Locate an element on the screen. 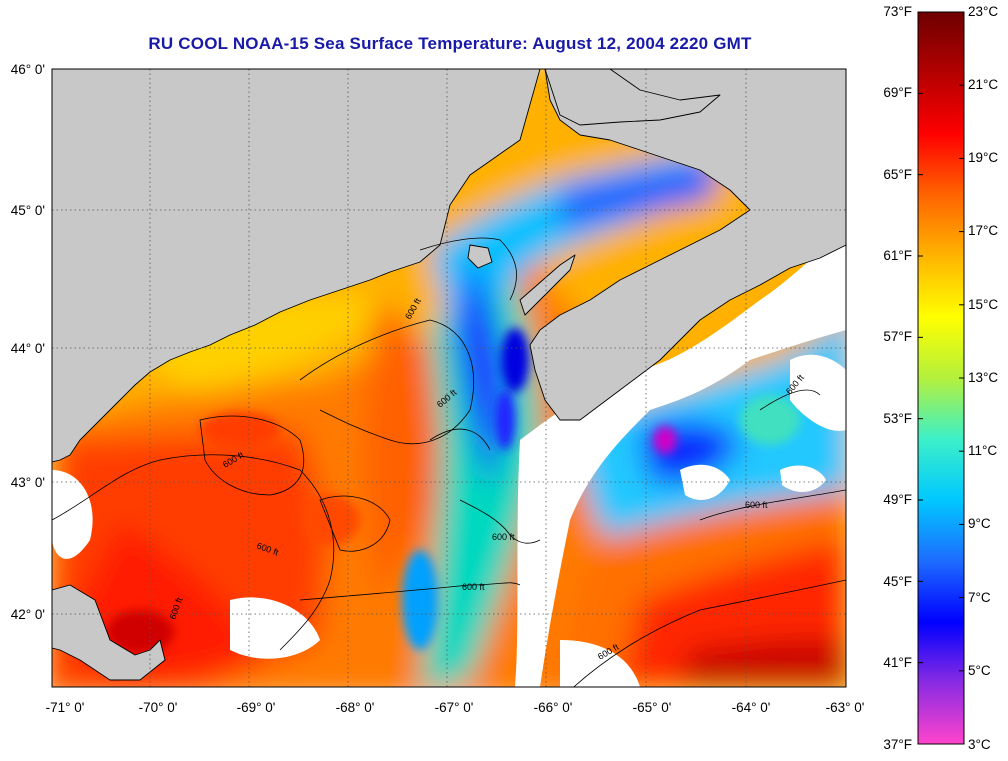 The width and height of the screenshot is (1008, 761). lon-tick-label: -67° 0' is located at coordinates (454, 707).